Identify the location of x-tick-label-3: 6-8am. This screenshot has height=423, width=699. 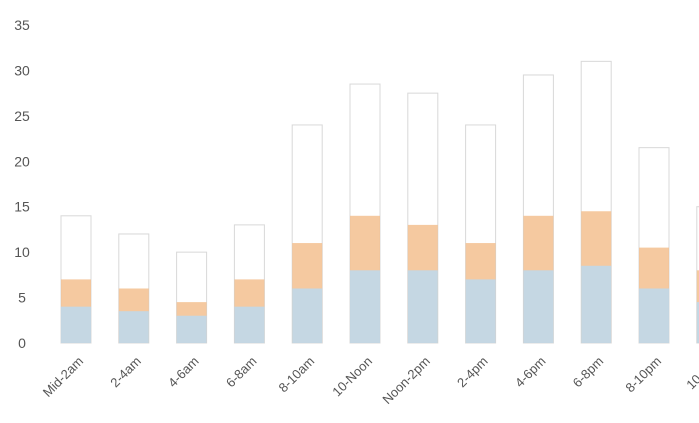
(241, 372).